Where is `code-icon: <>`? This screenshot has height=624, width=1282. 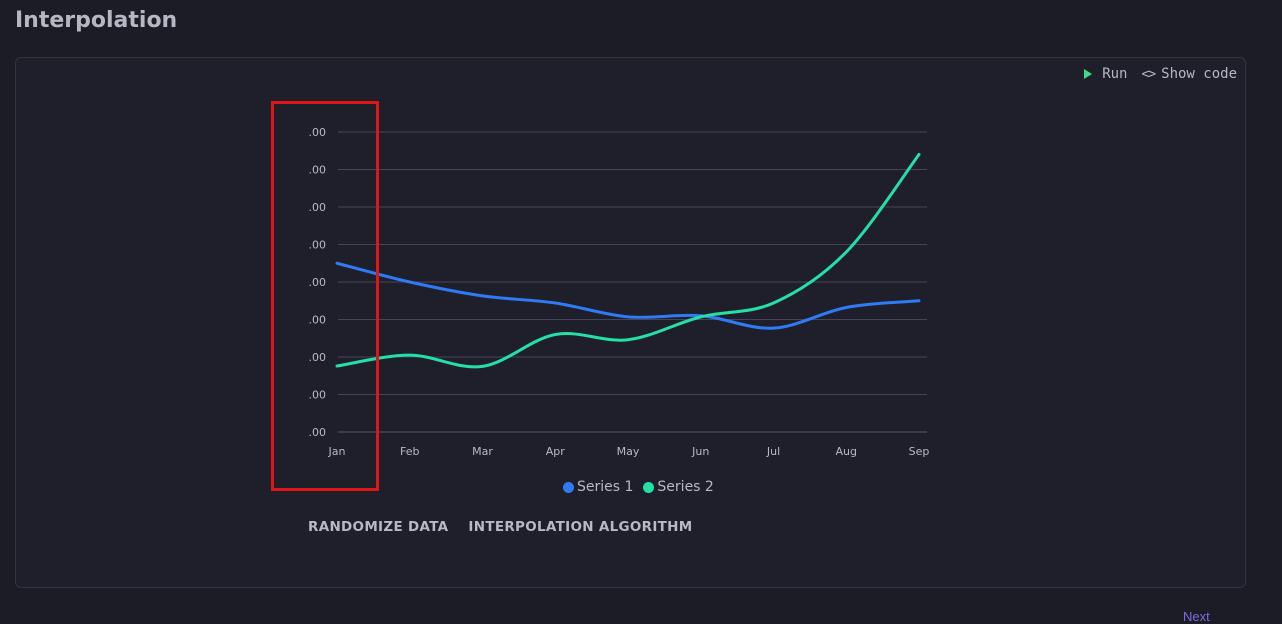 code-icon: <> is located at coordinates (1148, 74).